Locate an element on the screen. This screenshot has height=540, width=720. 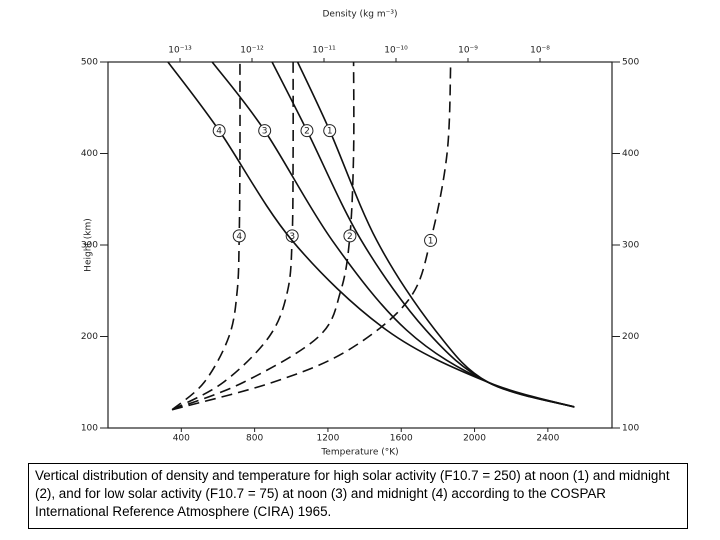
x2-tick-label: 10⁻⁸ is located at coordinates (540, 51).